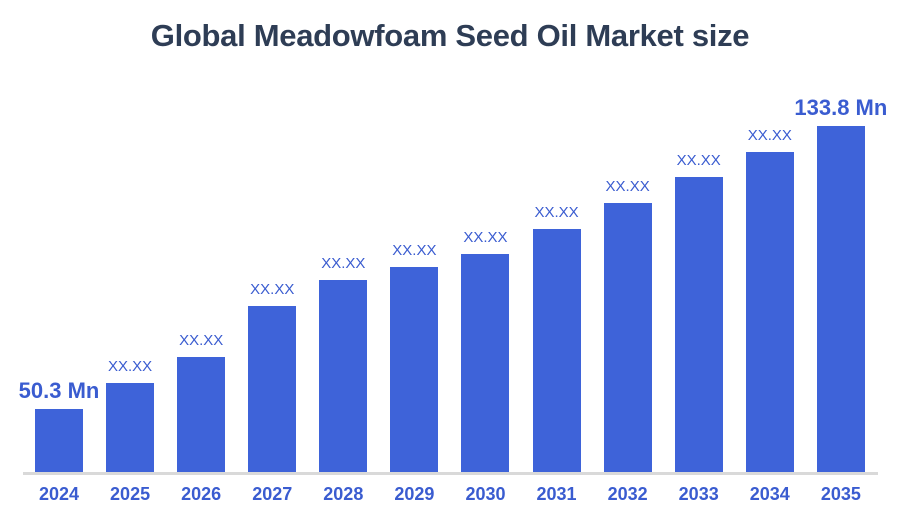  I want to click on x-axis-tick-label: 2032, so click(627, 494).